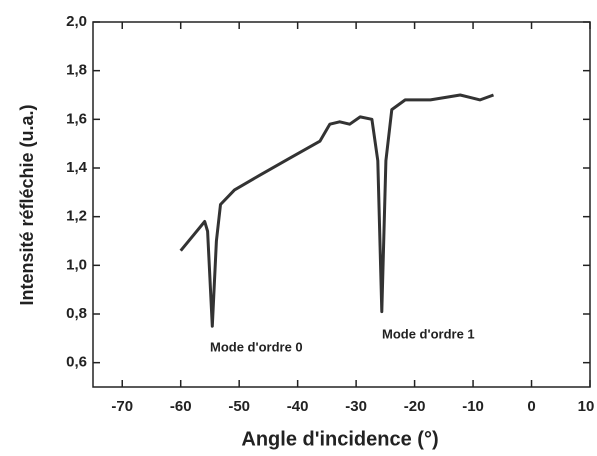  Describe the element at coordinates (76, 313) in the screenshot. I see `y-tick-label: 0,8` at that location.